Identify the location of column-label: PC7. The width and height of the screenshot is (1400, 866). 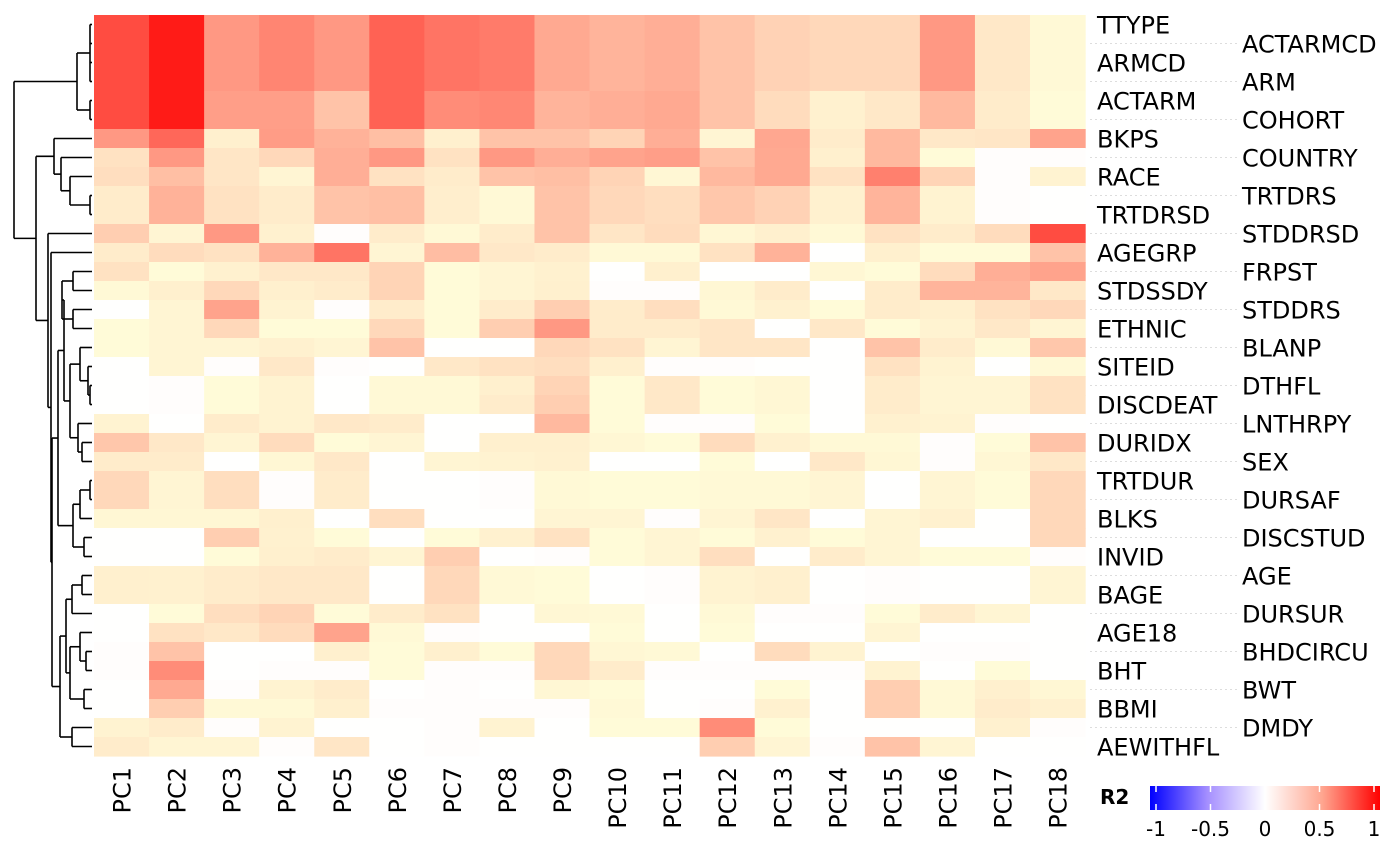
(453, 790).